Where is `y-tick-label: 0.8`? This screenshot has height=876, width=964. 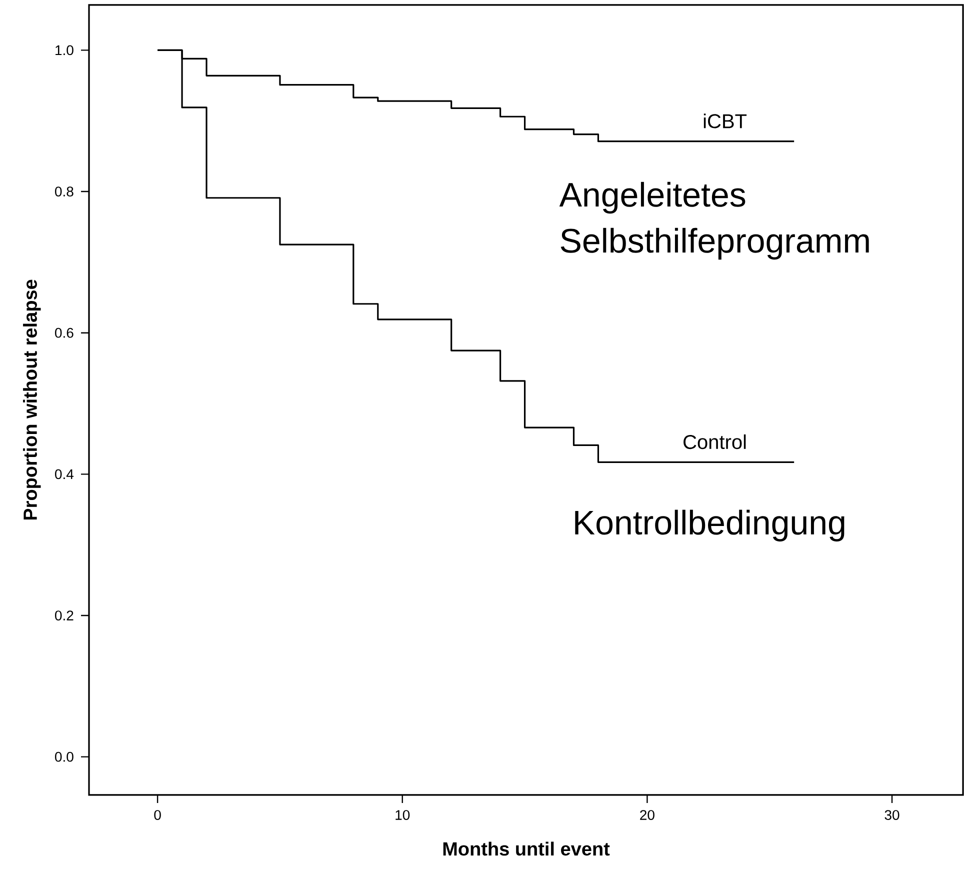
y-tick-label: 0.8 is located at coordinates (64, 191).